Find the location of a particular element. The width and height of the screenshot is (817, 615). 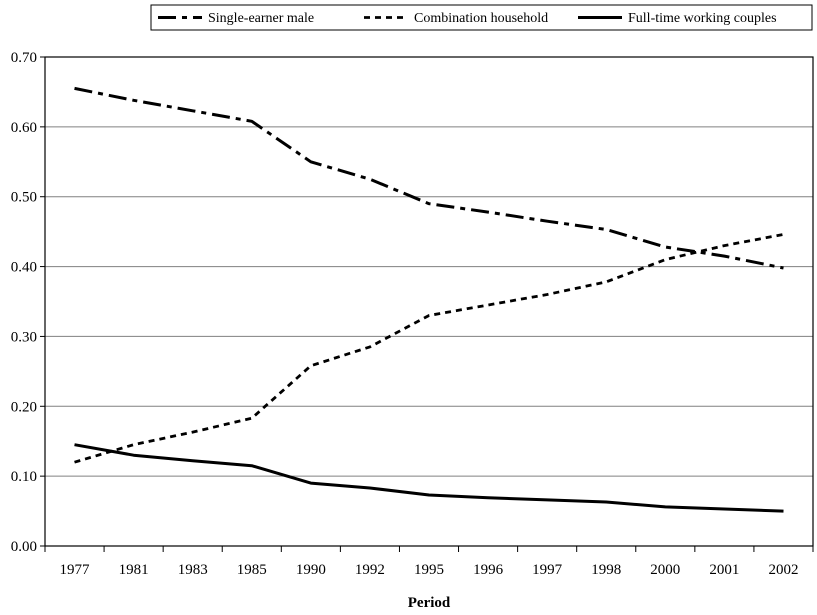

x-tick-label: 1990 is located at coordinates (311, 570).